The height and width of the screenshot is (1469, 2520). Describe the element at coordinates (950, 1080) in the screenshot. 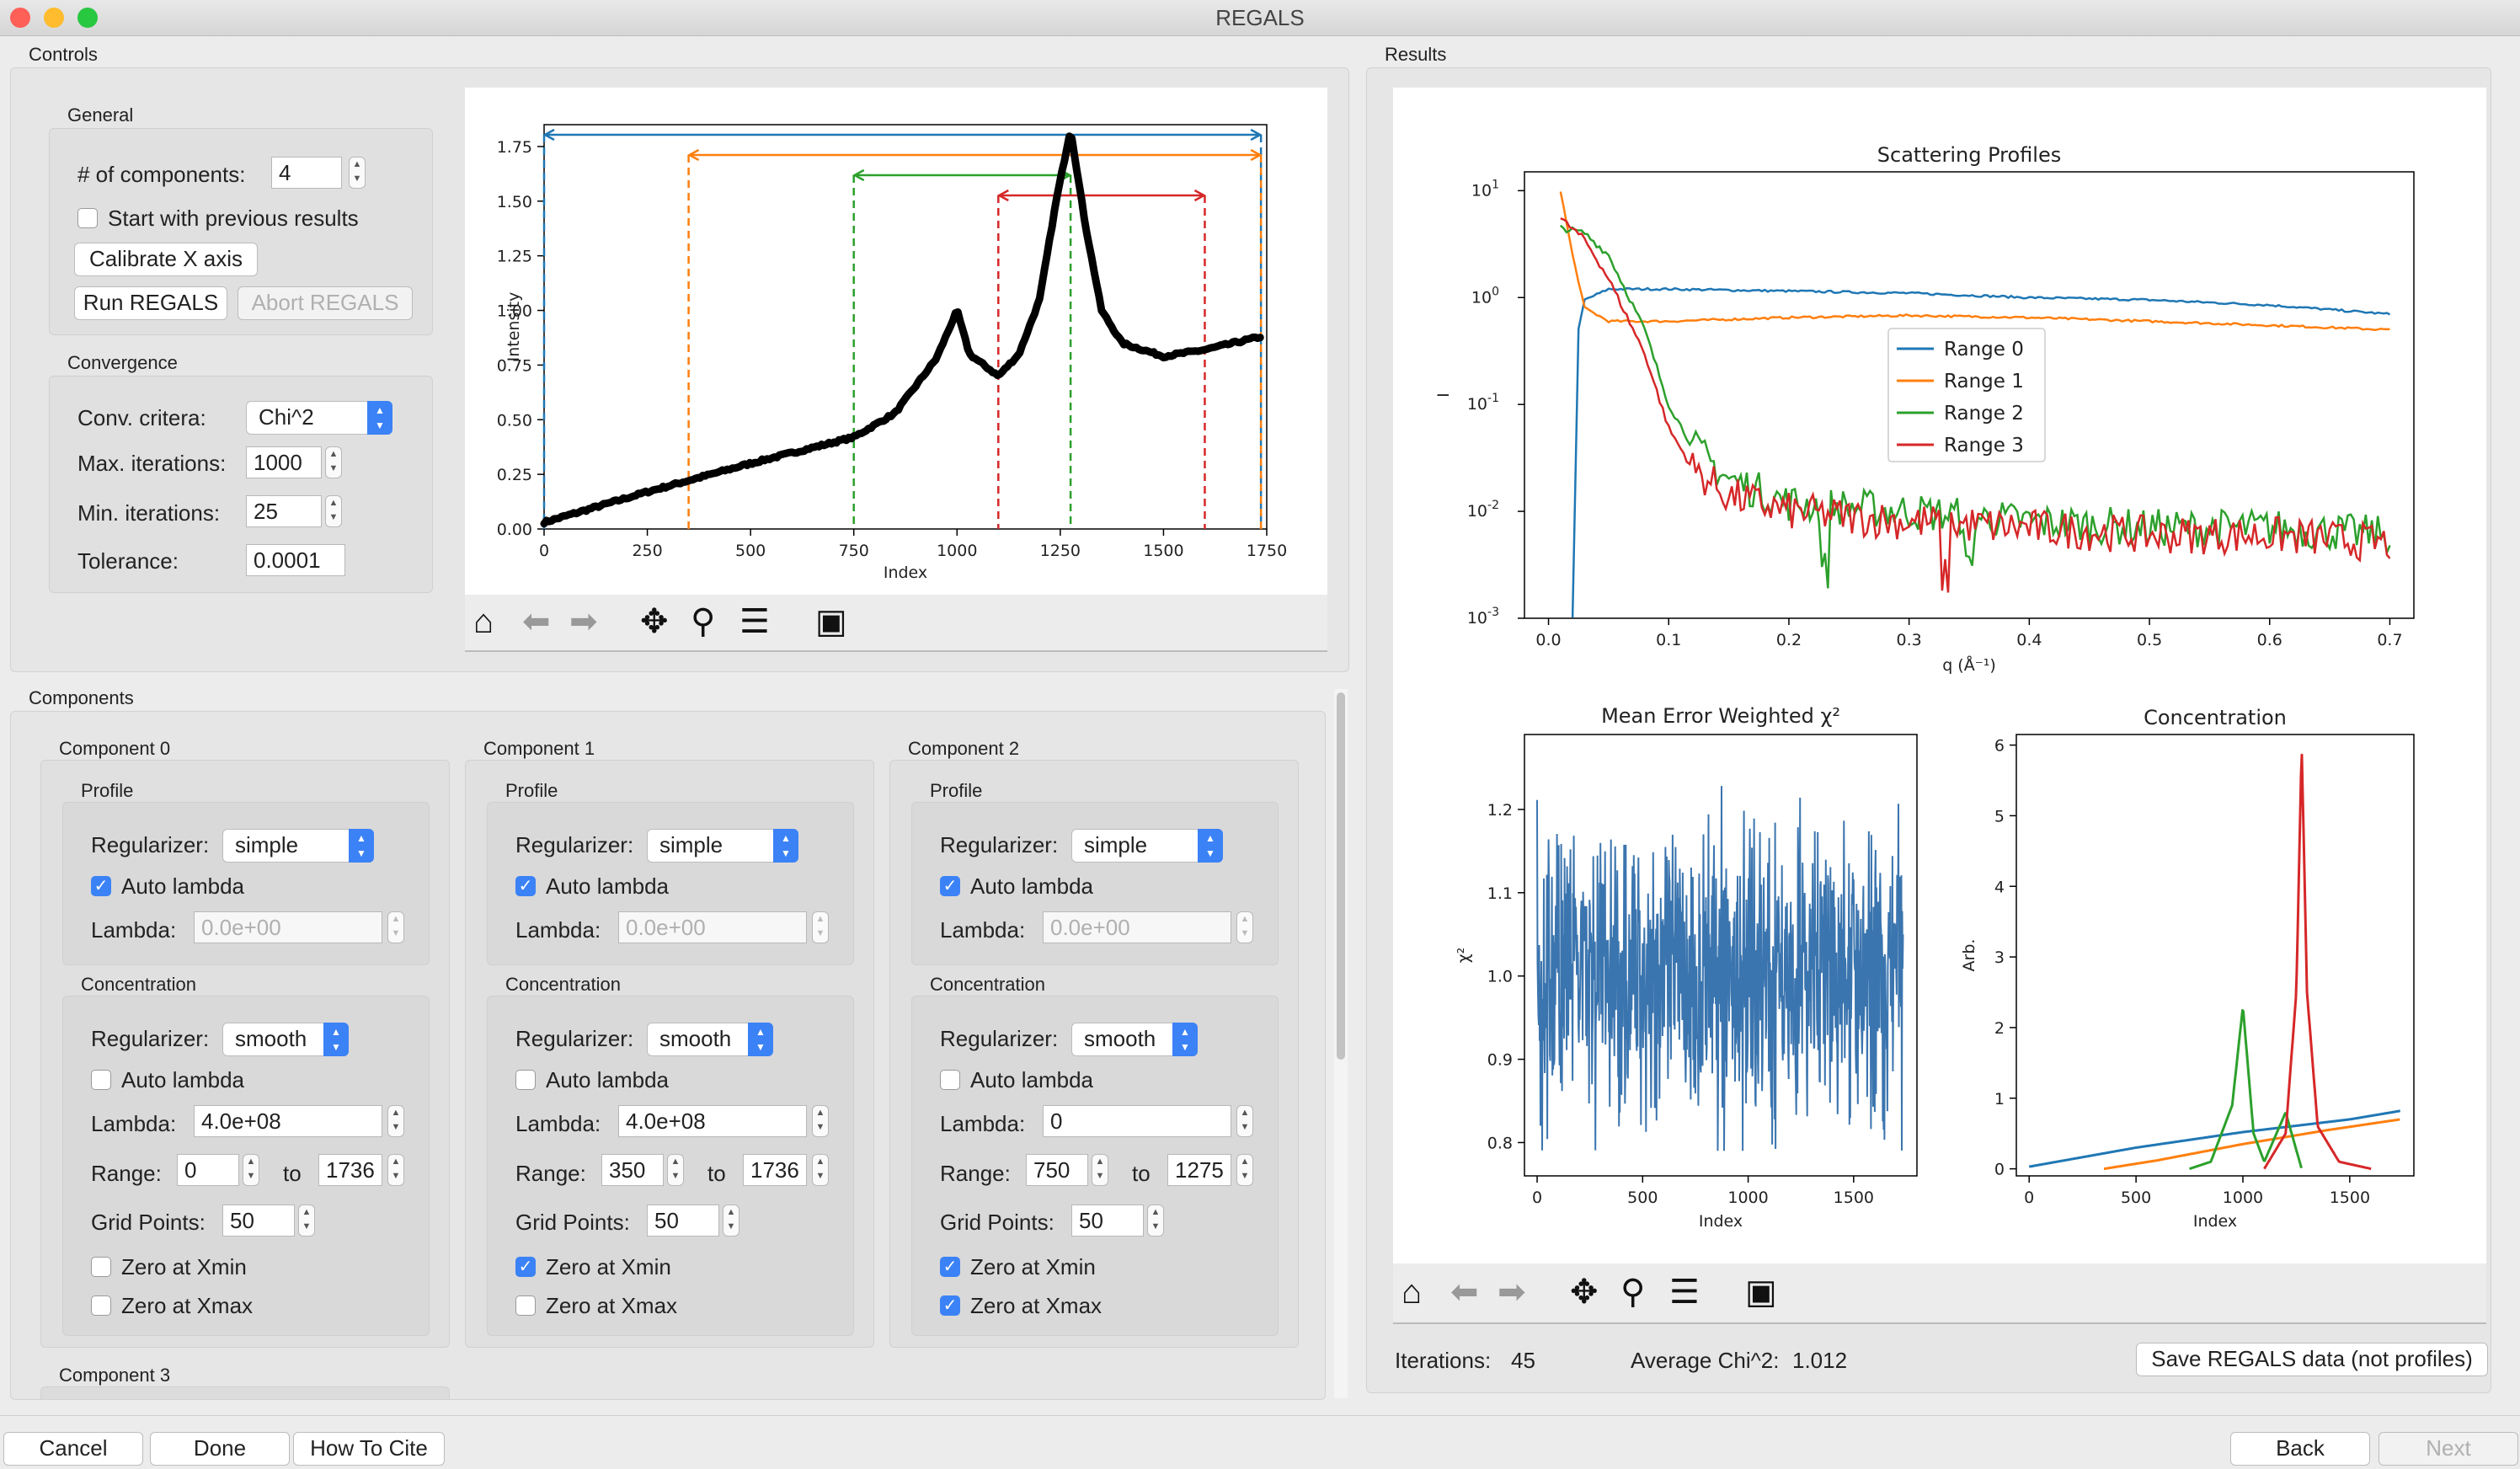

I see `component-2-conc-auto-lambda-checkbox` at that location.